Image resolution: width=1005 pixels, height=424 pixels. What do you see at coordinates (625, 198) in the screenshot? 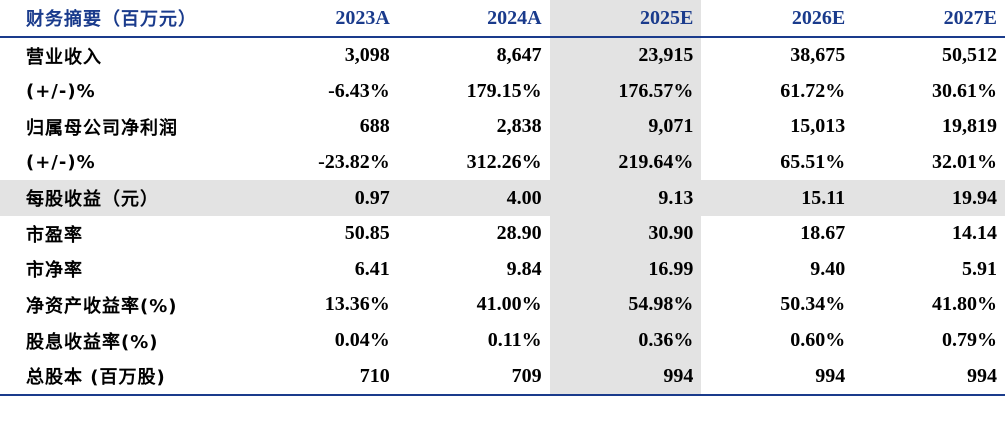
I see `row-value: 9.13` at bounding box center [625, 198].